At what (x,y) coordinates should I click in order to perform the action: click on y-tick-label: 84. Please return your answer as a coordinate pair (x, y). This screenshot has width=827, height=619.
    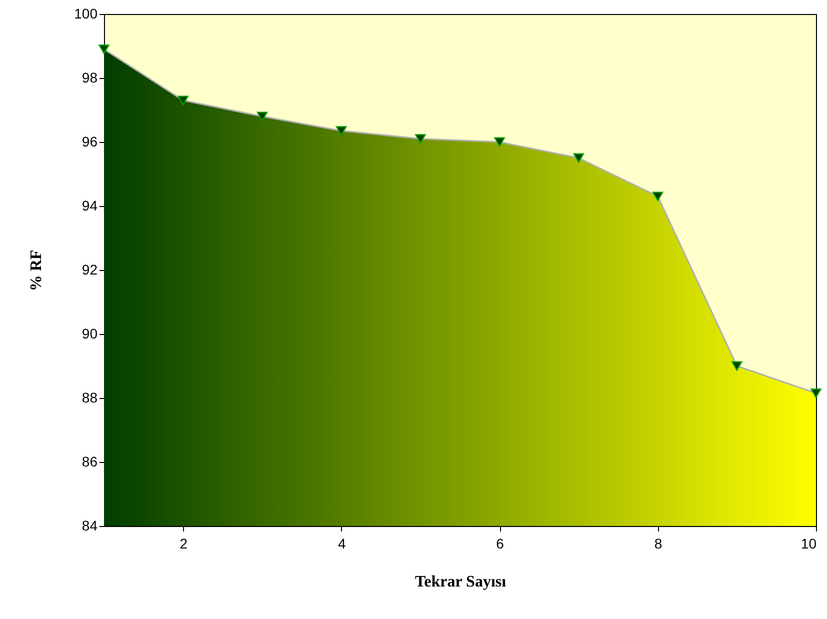
    Looking at the image, I should click on (90, 526).